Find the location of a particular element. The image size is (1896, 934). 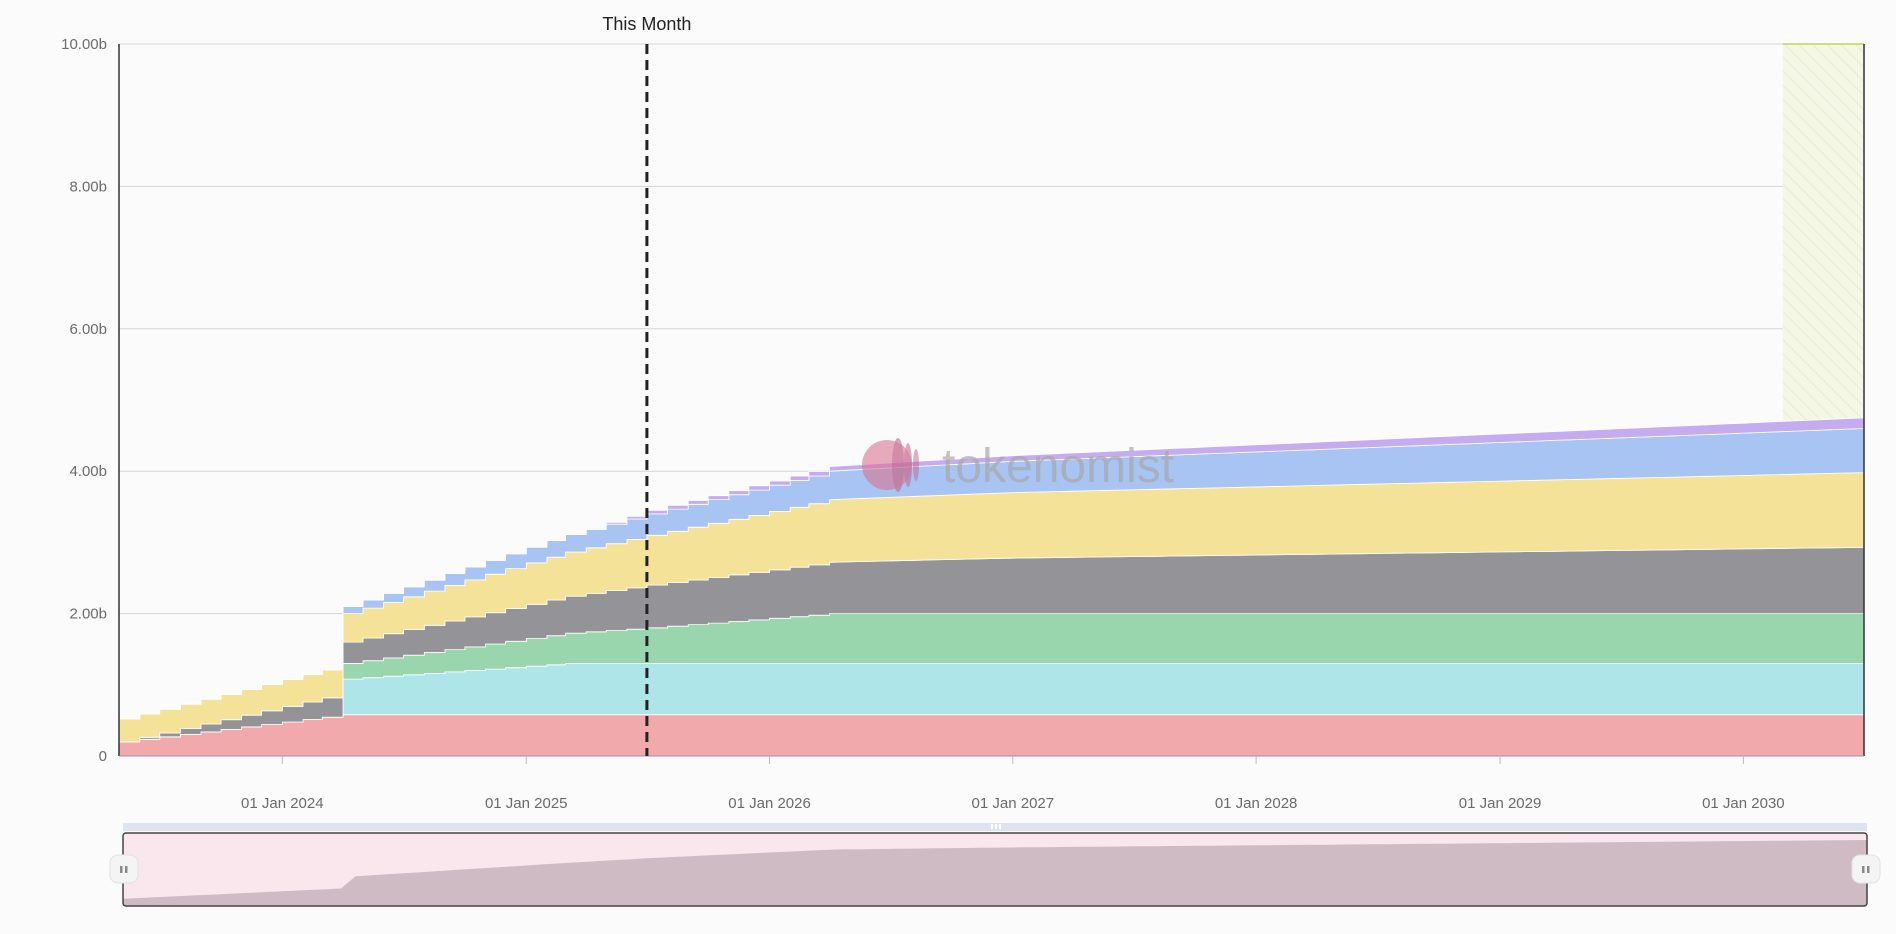

x-tick-label: 01 Jan 2027 is located at coordinates (1013, 803).